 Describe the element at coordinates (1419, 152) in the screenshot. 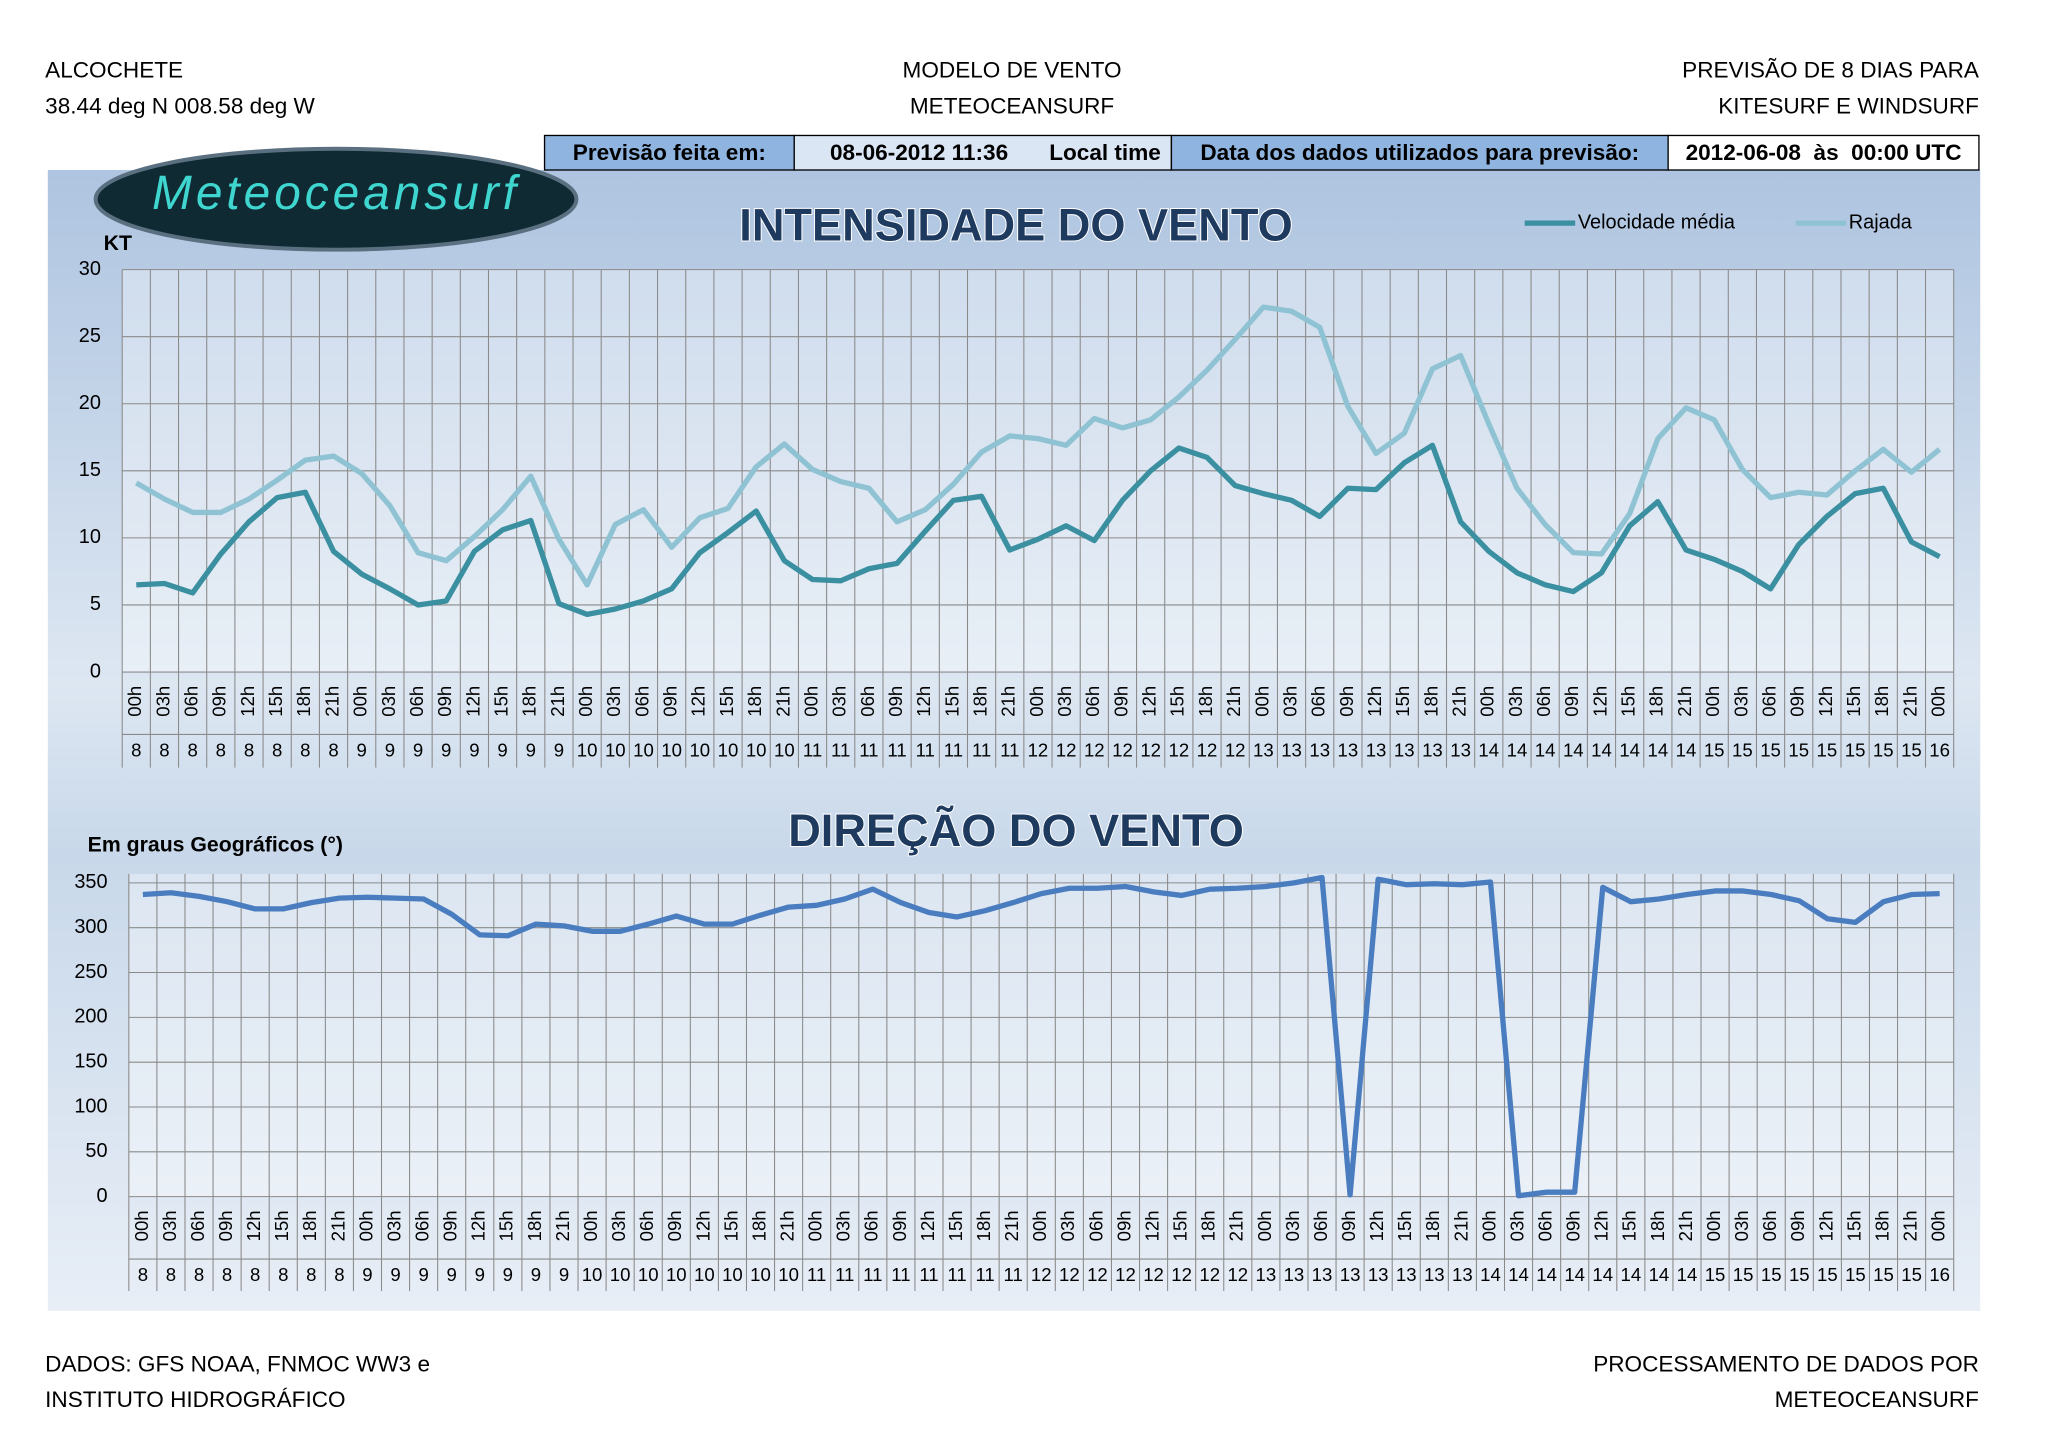

I see `data-label: Data dos dados utilizados para previsão:` at that location.